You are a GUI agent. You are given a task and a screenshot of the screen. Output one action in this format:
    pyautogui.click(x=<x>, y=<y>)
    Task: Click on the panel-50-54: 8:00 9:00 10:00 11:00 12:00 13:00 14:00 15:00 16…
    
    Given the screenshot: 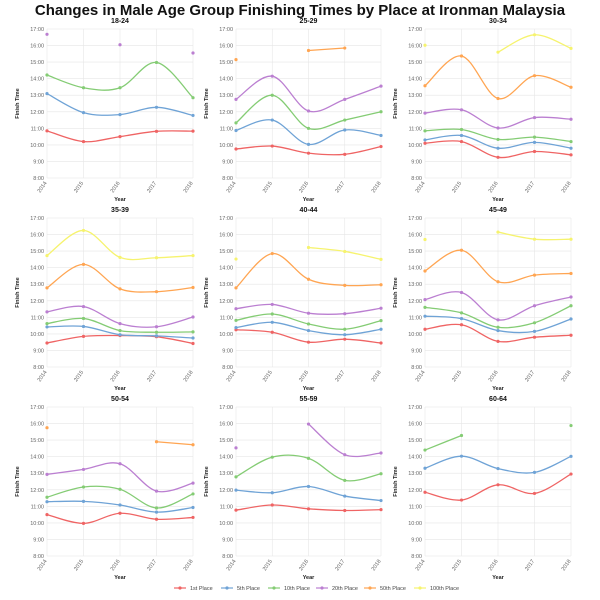 What is the action you would take?
    pyautogui.click(x=105, y=488)
    